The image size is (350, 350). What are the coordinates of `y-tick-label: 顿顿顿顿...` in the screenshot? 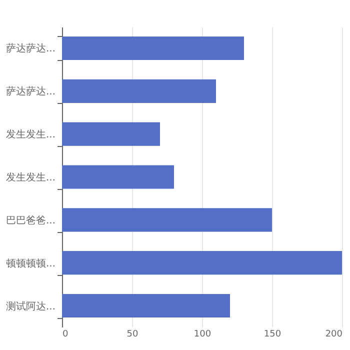 It's located at (31, 263).